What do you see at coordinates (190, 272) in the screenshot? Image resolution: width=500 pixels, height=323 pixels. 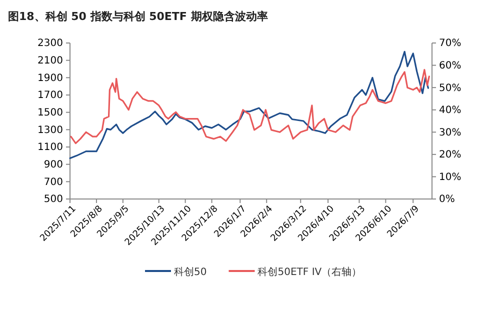 I see `legend-label: 科创50` at bounding box center [190, 272].